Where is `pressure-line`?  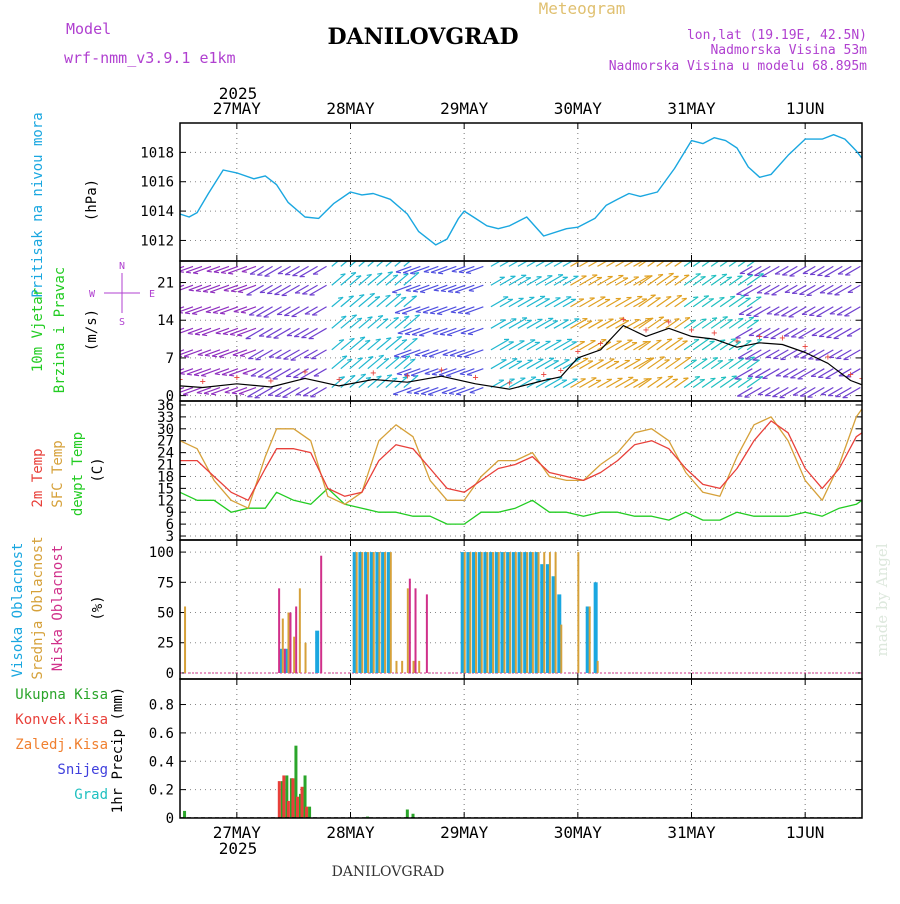
pressure-line is located at coordinates (521, 190).